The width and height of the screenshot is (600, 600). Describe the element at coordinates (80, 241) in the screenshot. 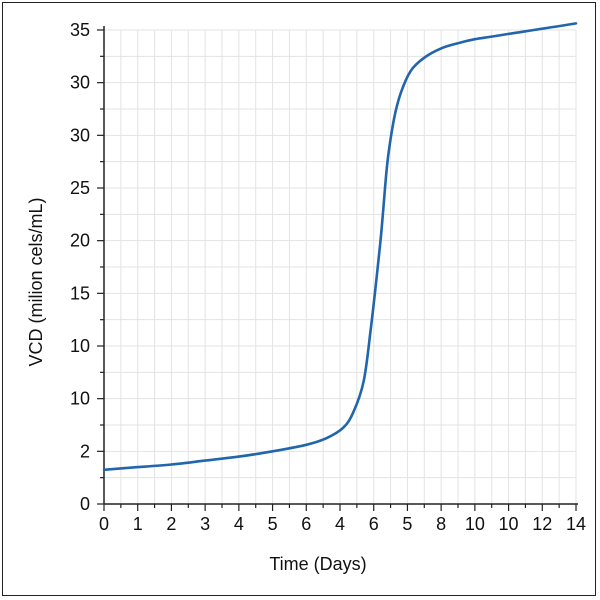

I see `y-tick-label: 20` at that location.